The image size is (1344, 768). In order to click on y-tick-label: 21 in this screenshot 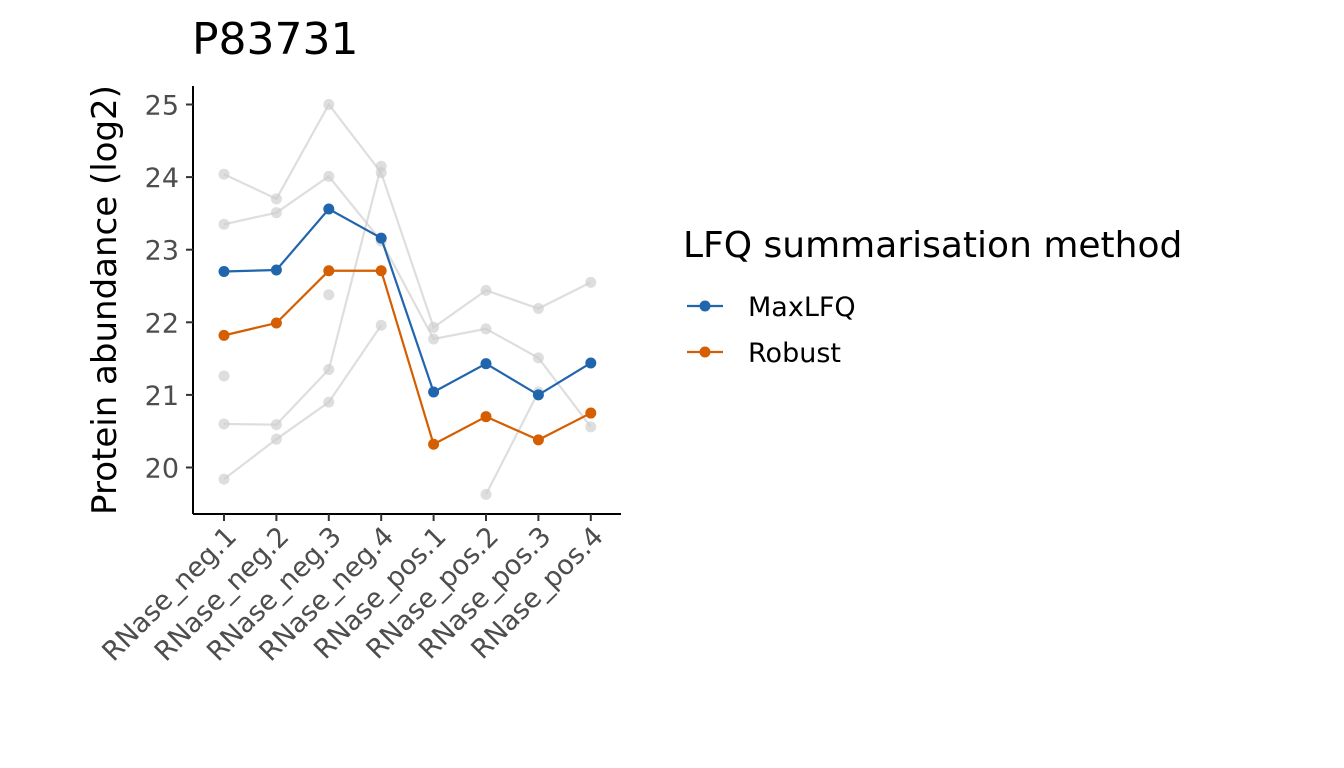, I will do `click(162, 396)`.